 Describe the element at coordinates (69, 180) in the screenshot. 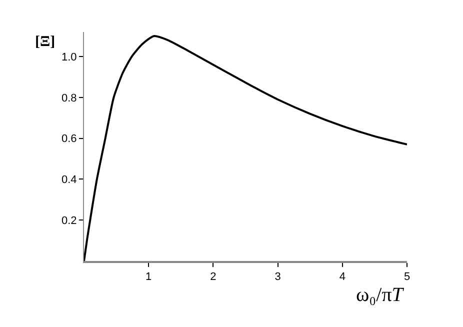

I see `y-tick-label: 0.4` at that location.